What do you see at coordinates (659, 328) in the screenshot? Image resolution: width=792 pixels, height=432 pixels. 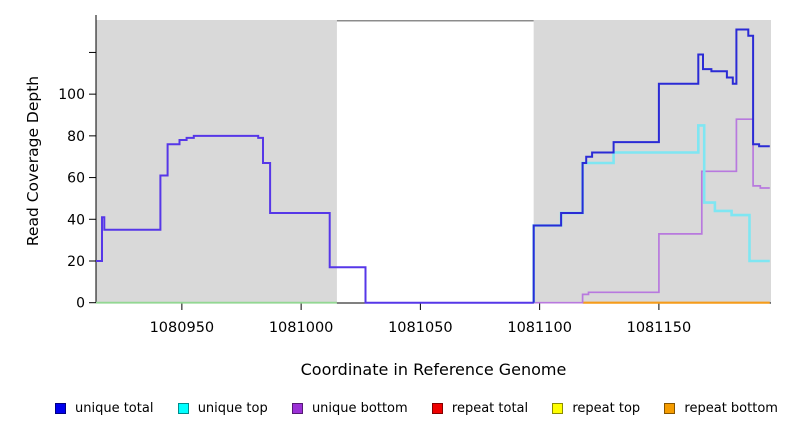 I see `x-tick-label: 1081150` at bounding box center [659, 328].